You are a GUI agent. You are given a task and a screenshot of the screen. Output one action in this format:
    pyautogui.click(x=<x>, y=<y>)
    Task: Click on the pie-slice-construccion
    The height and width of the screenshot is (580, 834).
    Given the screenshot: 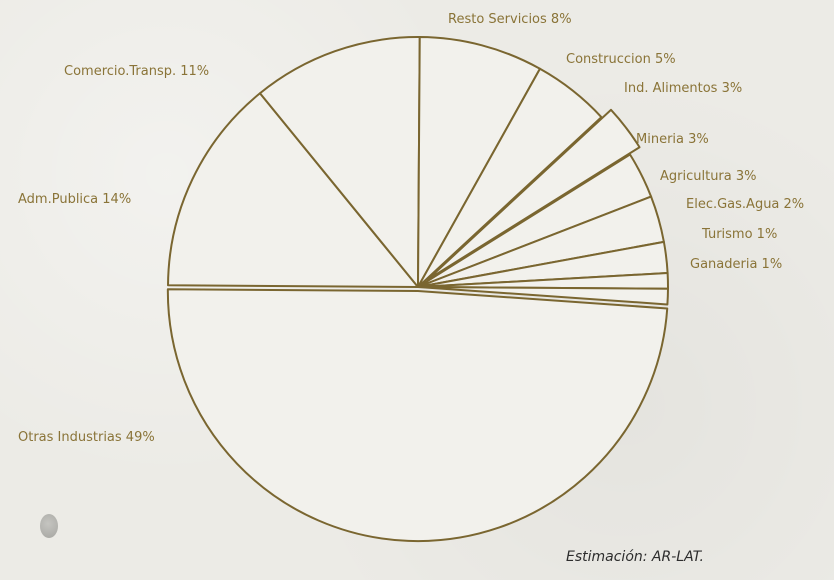 What is the action you would take?
    pyautogui.click(x=510, y=177)
    